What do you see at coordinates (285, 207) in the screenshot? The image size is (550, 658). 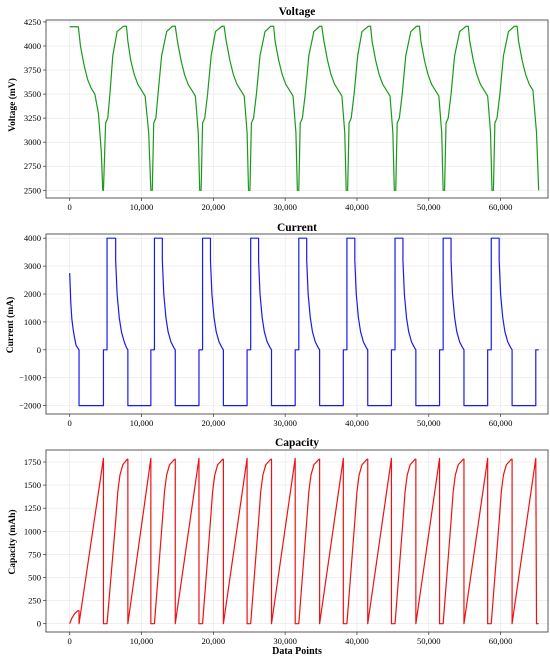 I see `voltage-x-tick-label: 30,000` at bounding box center [285, 207].